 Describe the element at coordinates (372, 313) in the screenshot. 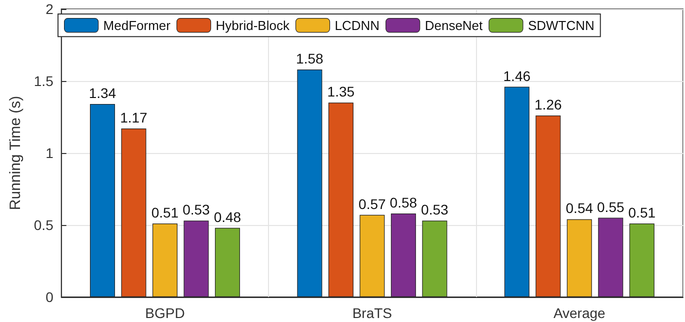

I see `x-tick-label: BraTS` at that location.